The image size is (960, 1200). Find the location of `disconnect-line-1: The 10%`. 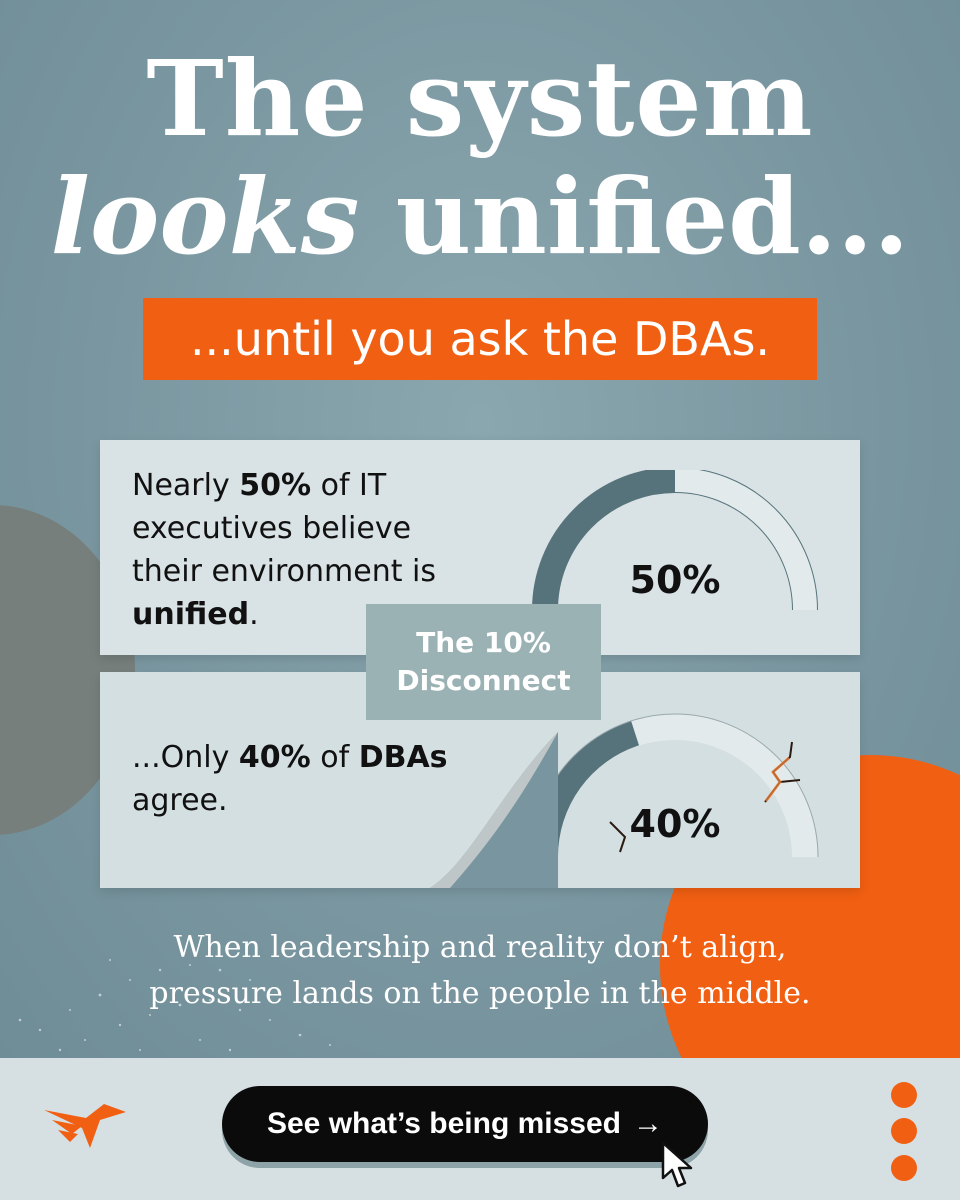

disconnect-line-1: The 10% is located at coordinates (483, 642).